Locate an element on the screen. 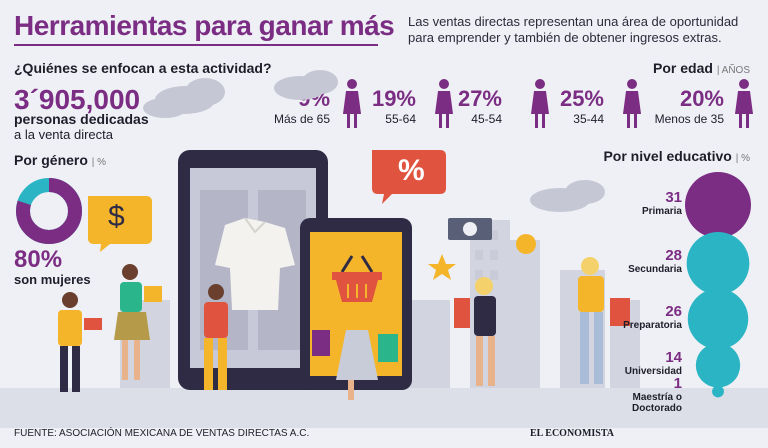  age-label: Menos de 35 is located at coordinates (689, 119).